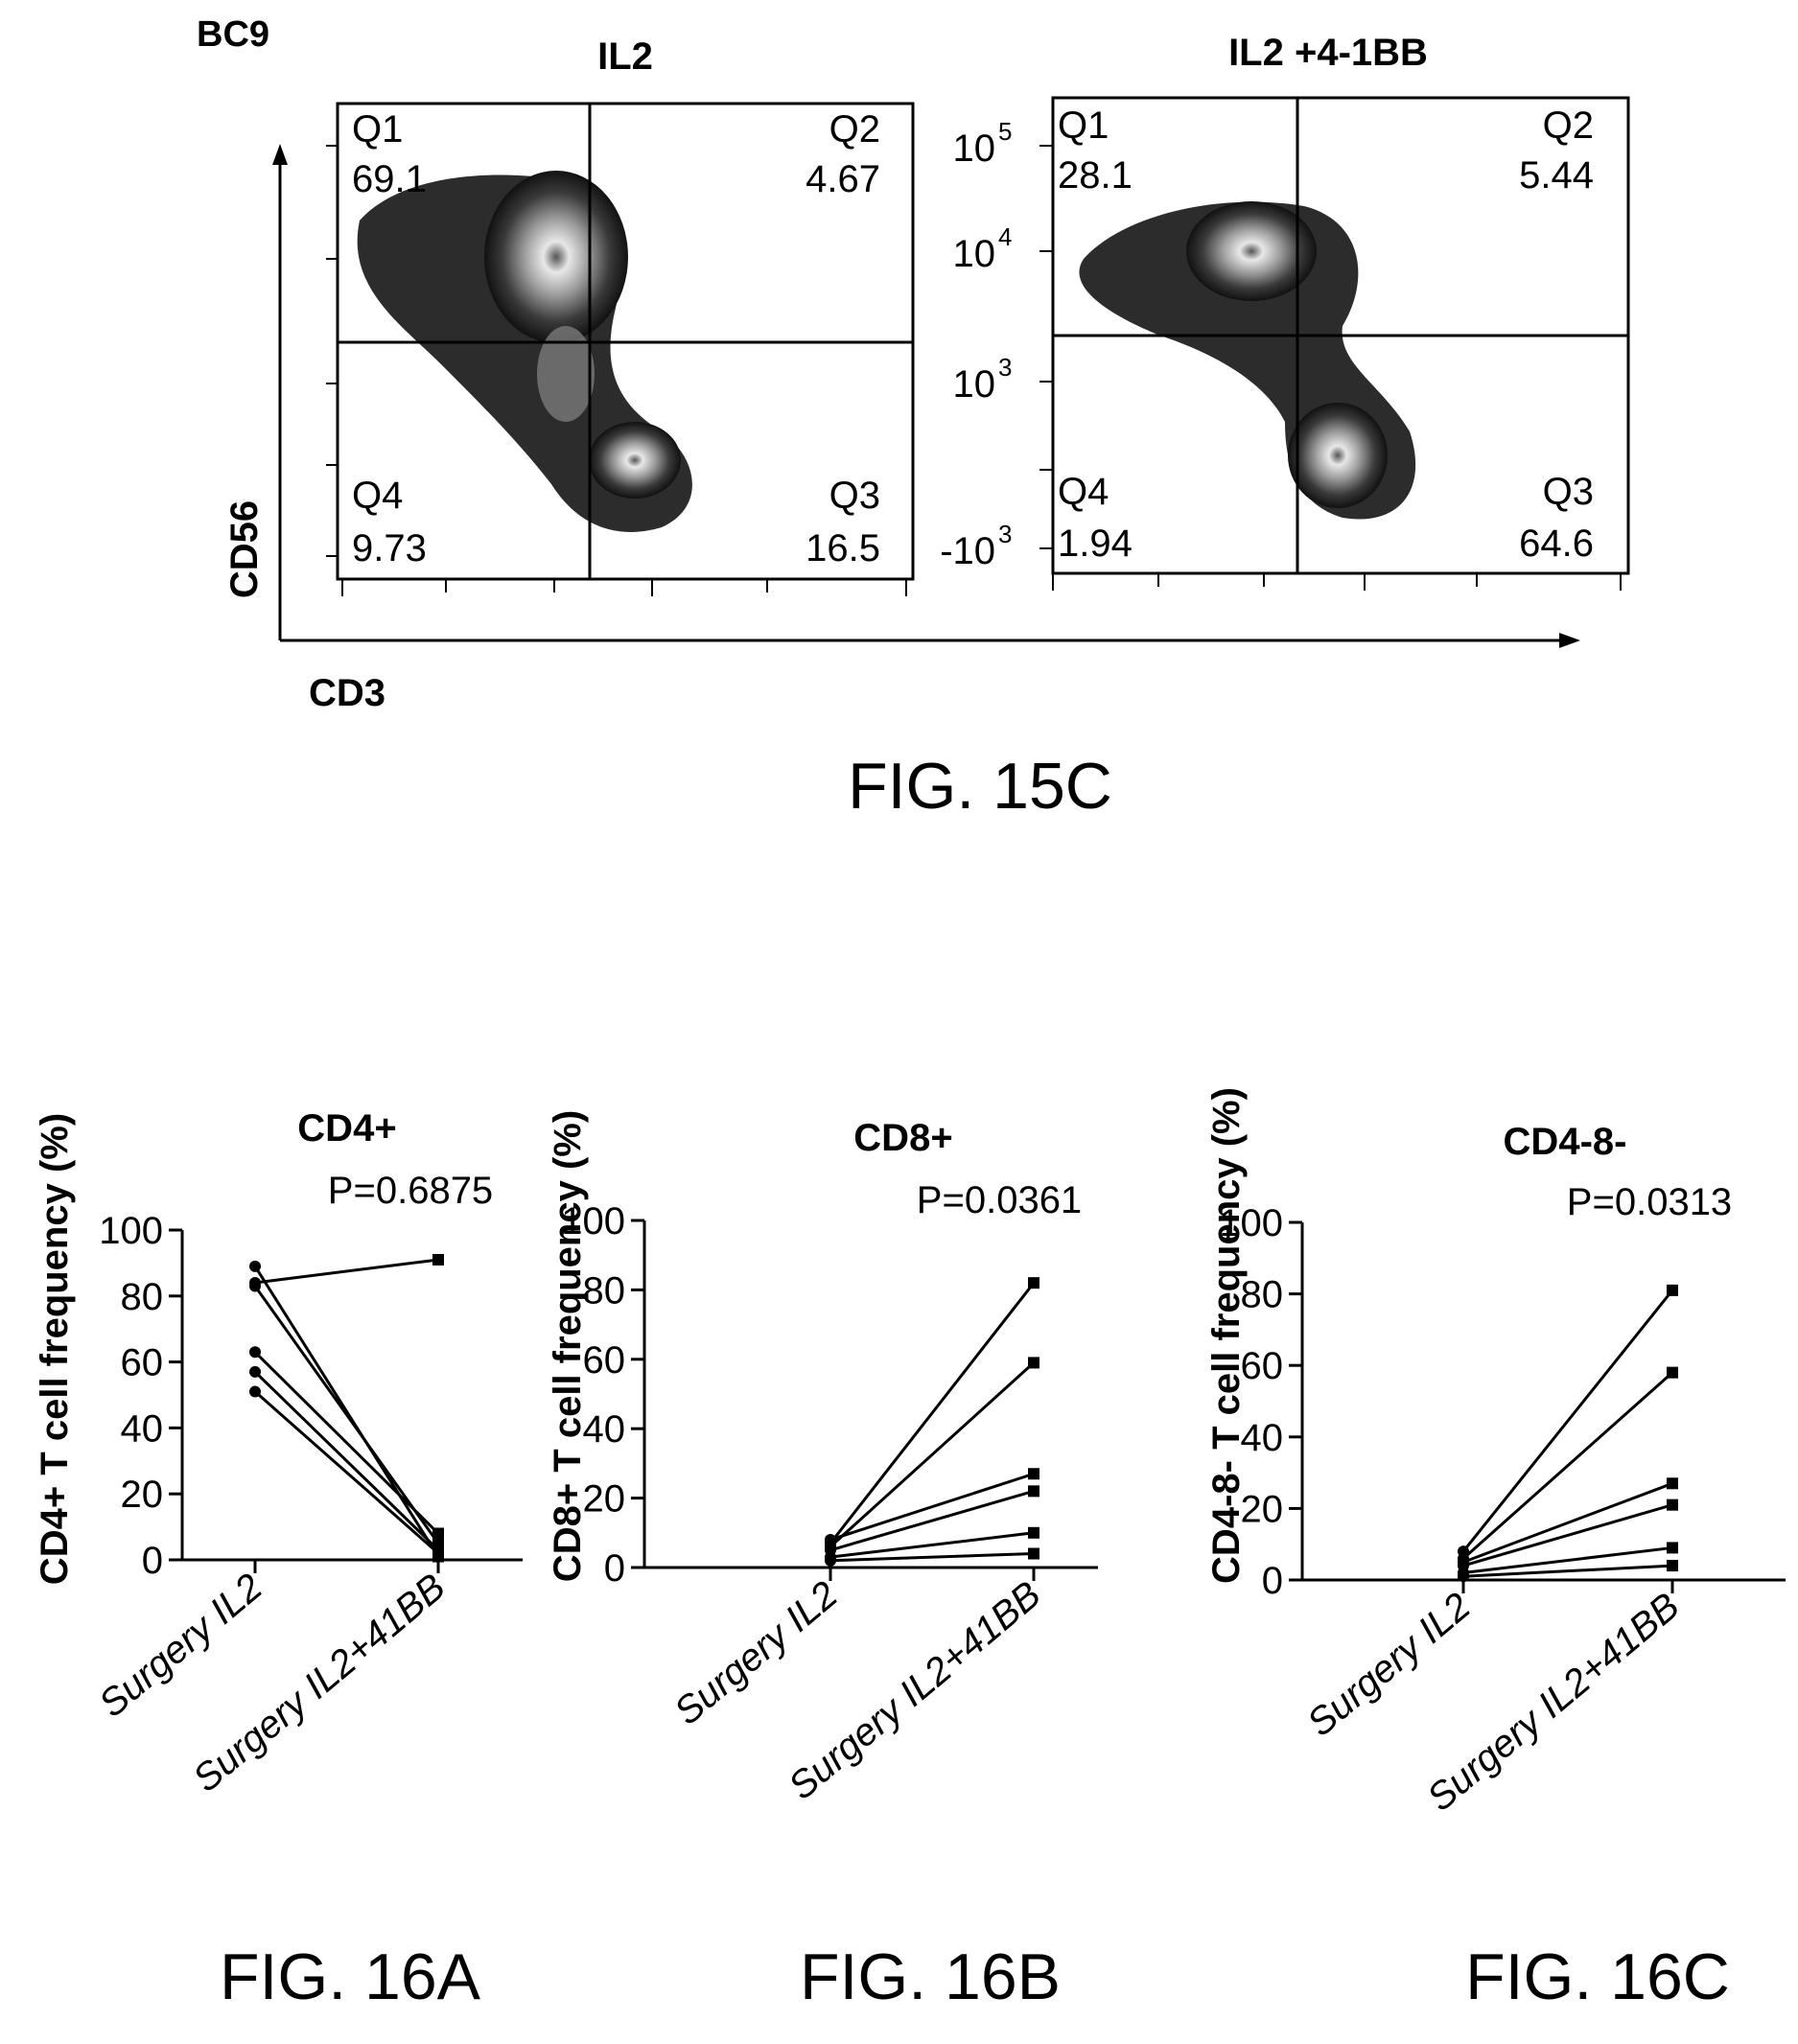 This screenshot has height=2044, width=1798. Describe the element at coordinates (1005, 236) in the screenshot. I see `ytick-1e4-exp: 4` at that location.